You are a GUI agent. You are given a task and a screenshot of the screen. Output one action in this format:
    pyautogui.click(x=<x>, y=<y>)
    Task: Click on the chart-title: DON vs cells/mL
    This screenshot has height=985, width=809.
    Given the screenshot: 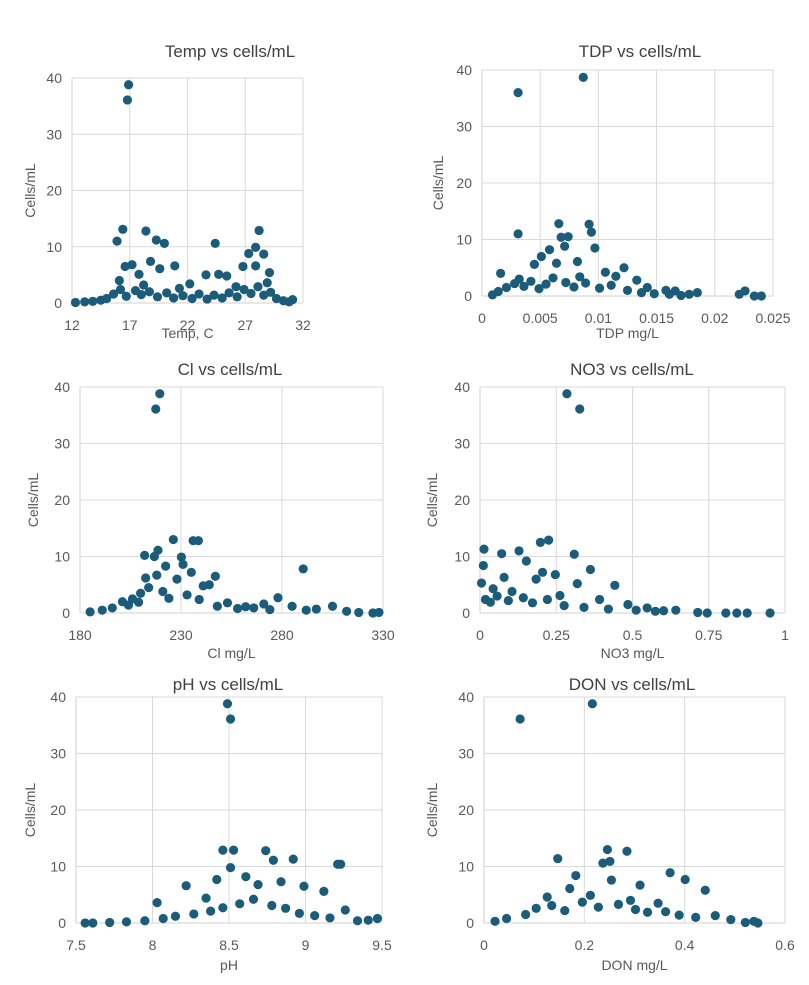 What is the action you would take?
    pyautogui.click(x=632, y=684)
    